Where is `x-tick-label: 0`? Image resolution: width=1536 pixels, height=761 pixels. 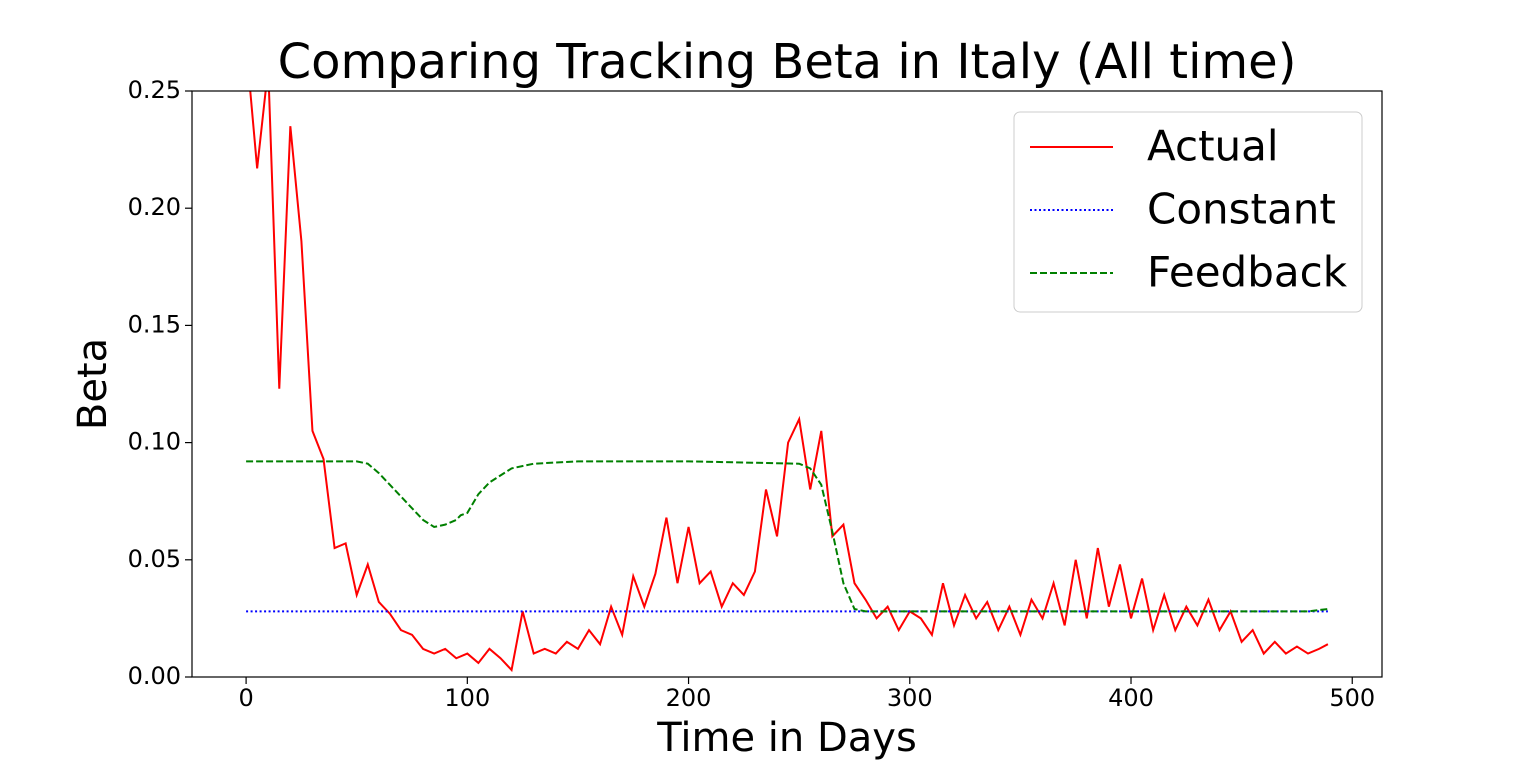
x-tick-label: 0 is located at coordinates (245, 698).